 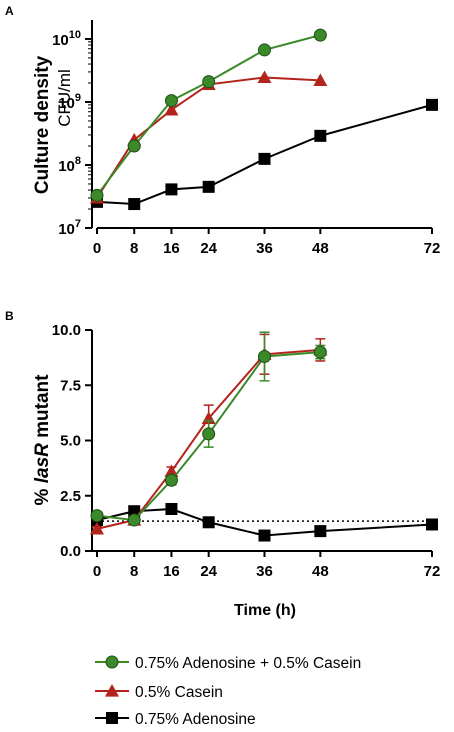 What do you see at coordinates (264, 571) in the screenshot?
I see `panel-b-x-tick-label: 36` at bounding box center [264, 571].